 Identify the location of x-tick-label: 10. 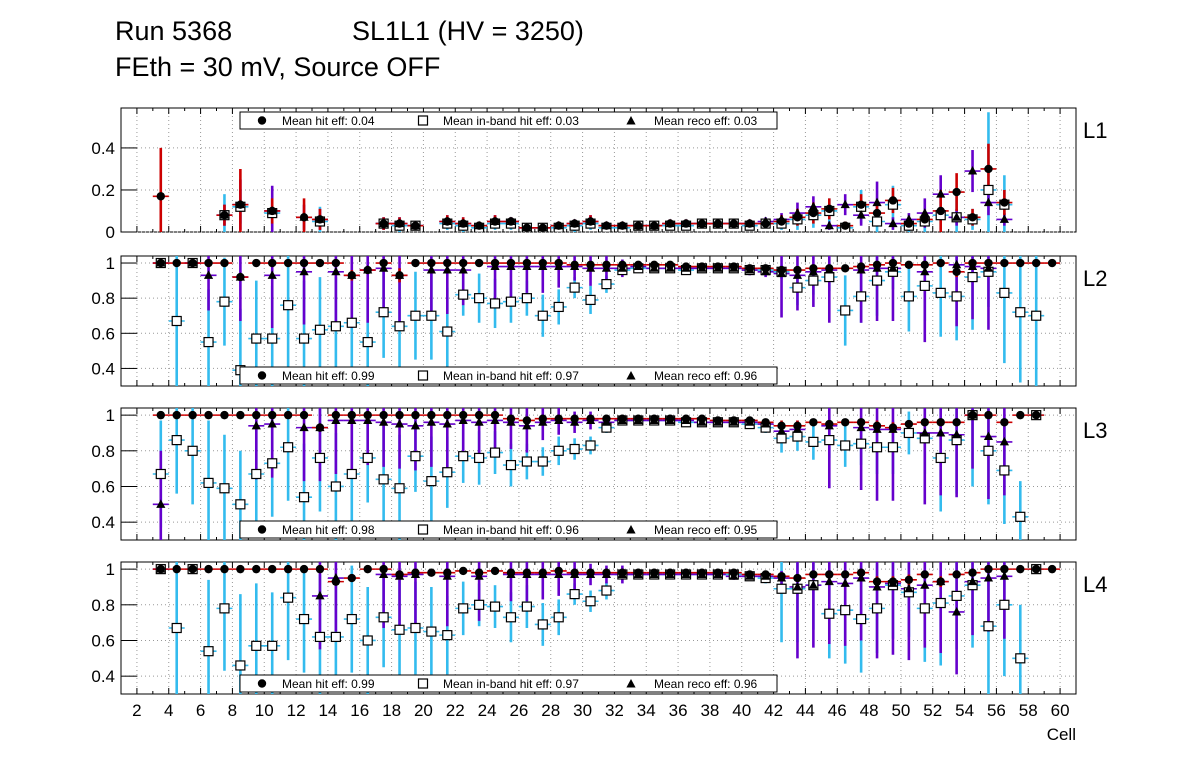
(264, 710).